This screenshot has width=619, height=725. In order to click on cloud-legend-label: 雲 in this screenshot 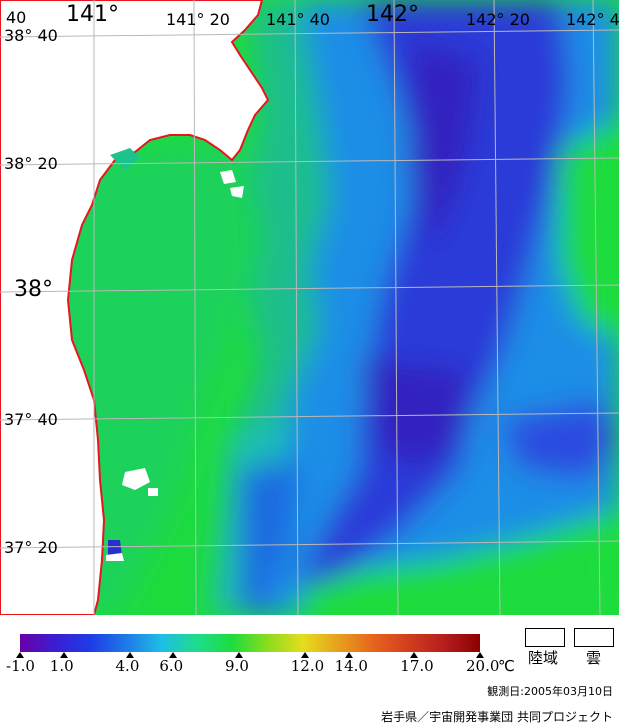, I will do `click(594, 658)`.